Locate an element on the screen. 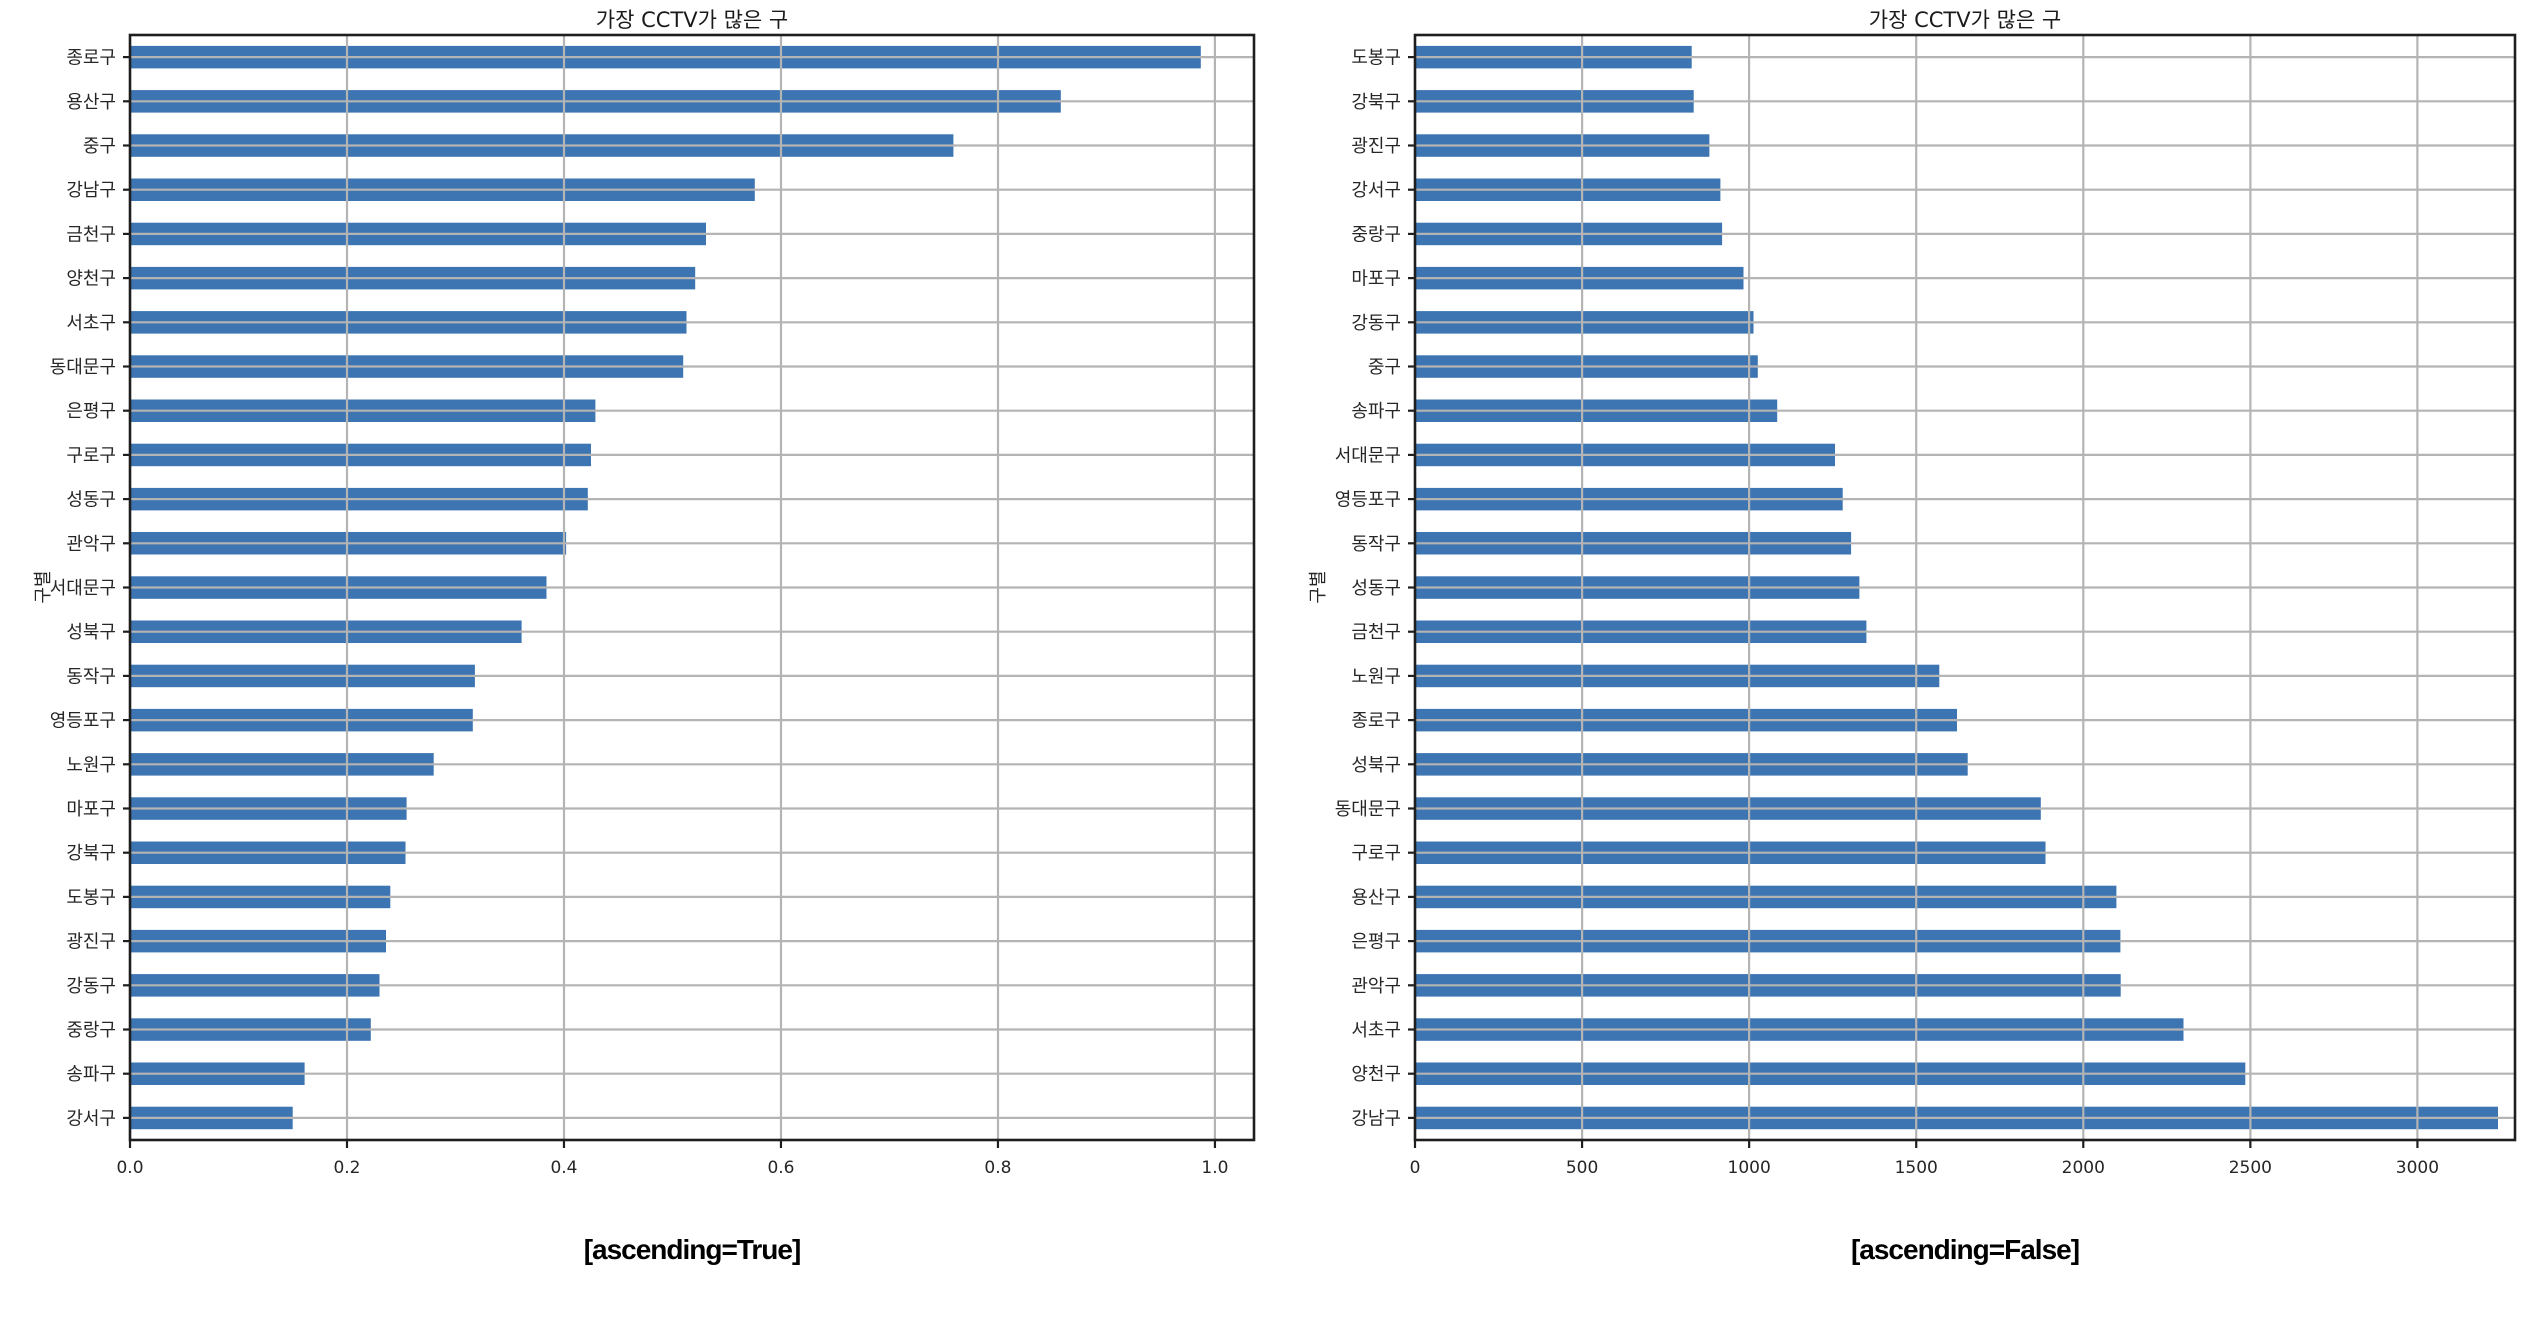 The height and width of the screenshot is (1320, 2542). right-chart-title: 가장 CCTV가 많은 구 is located at coordinates (1965, 20).